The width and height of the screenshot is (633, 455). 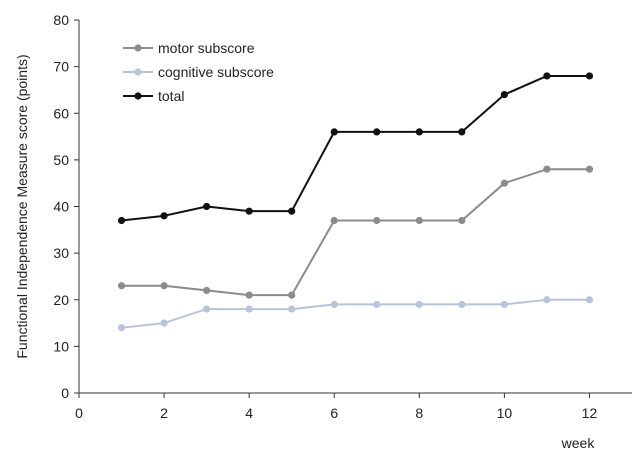 I want to click on x-ticks: 0 2 4 6 8 10 12, so click(x=336, y=407).